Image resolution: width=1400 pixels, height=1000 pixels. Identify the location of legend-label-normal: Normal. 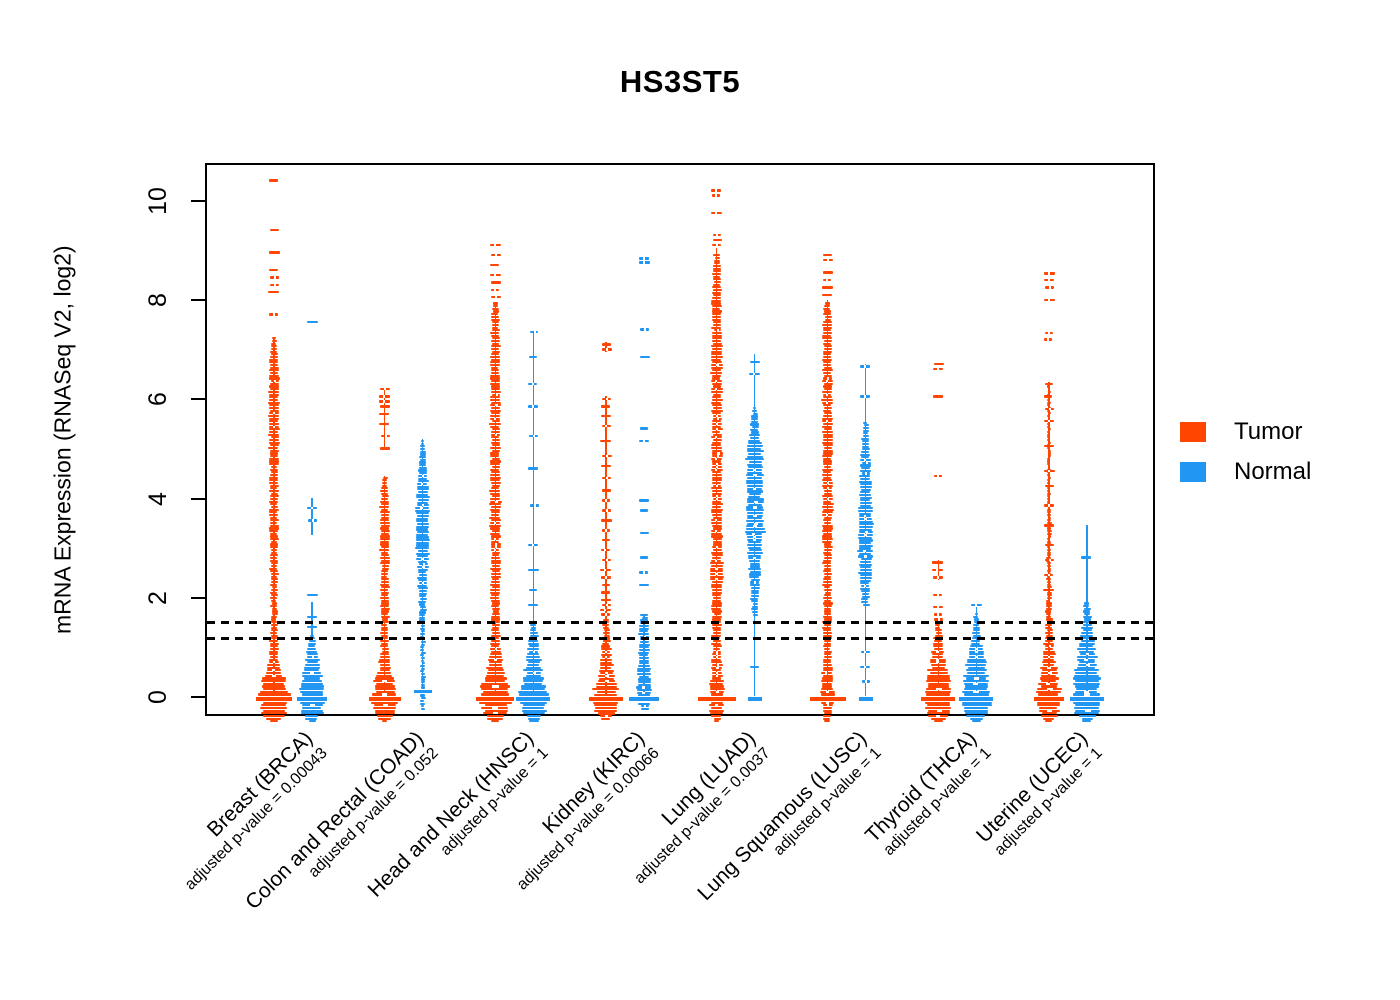
(1273, 471).